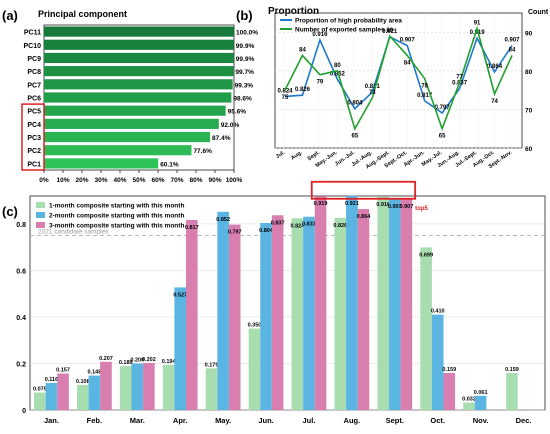 The height and width of the screenshot is (434, 550). Describe the element at coordinates (51, 380) in the screenshot. I see `data-label: 0.116` at that location.